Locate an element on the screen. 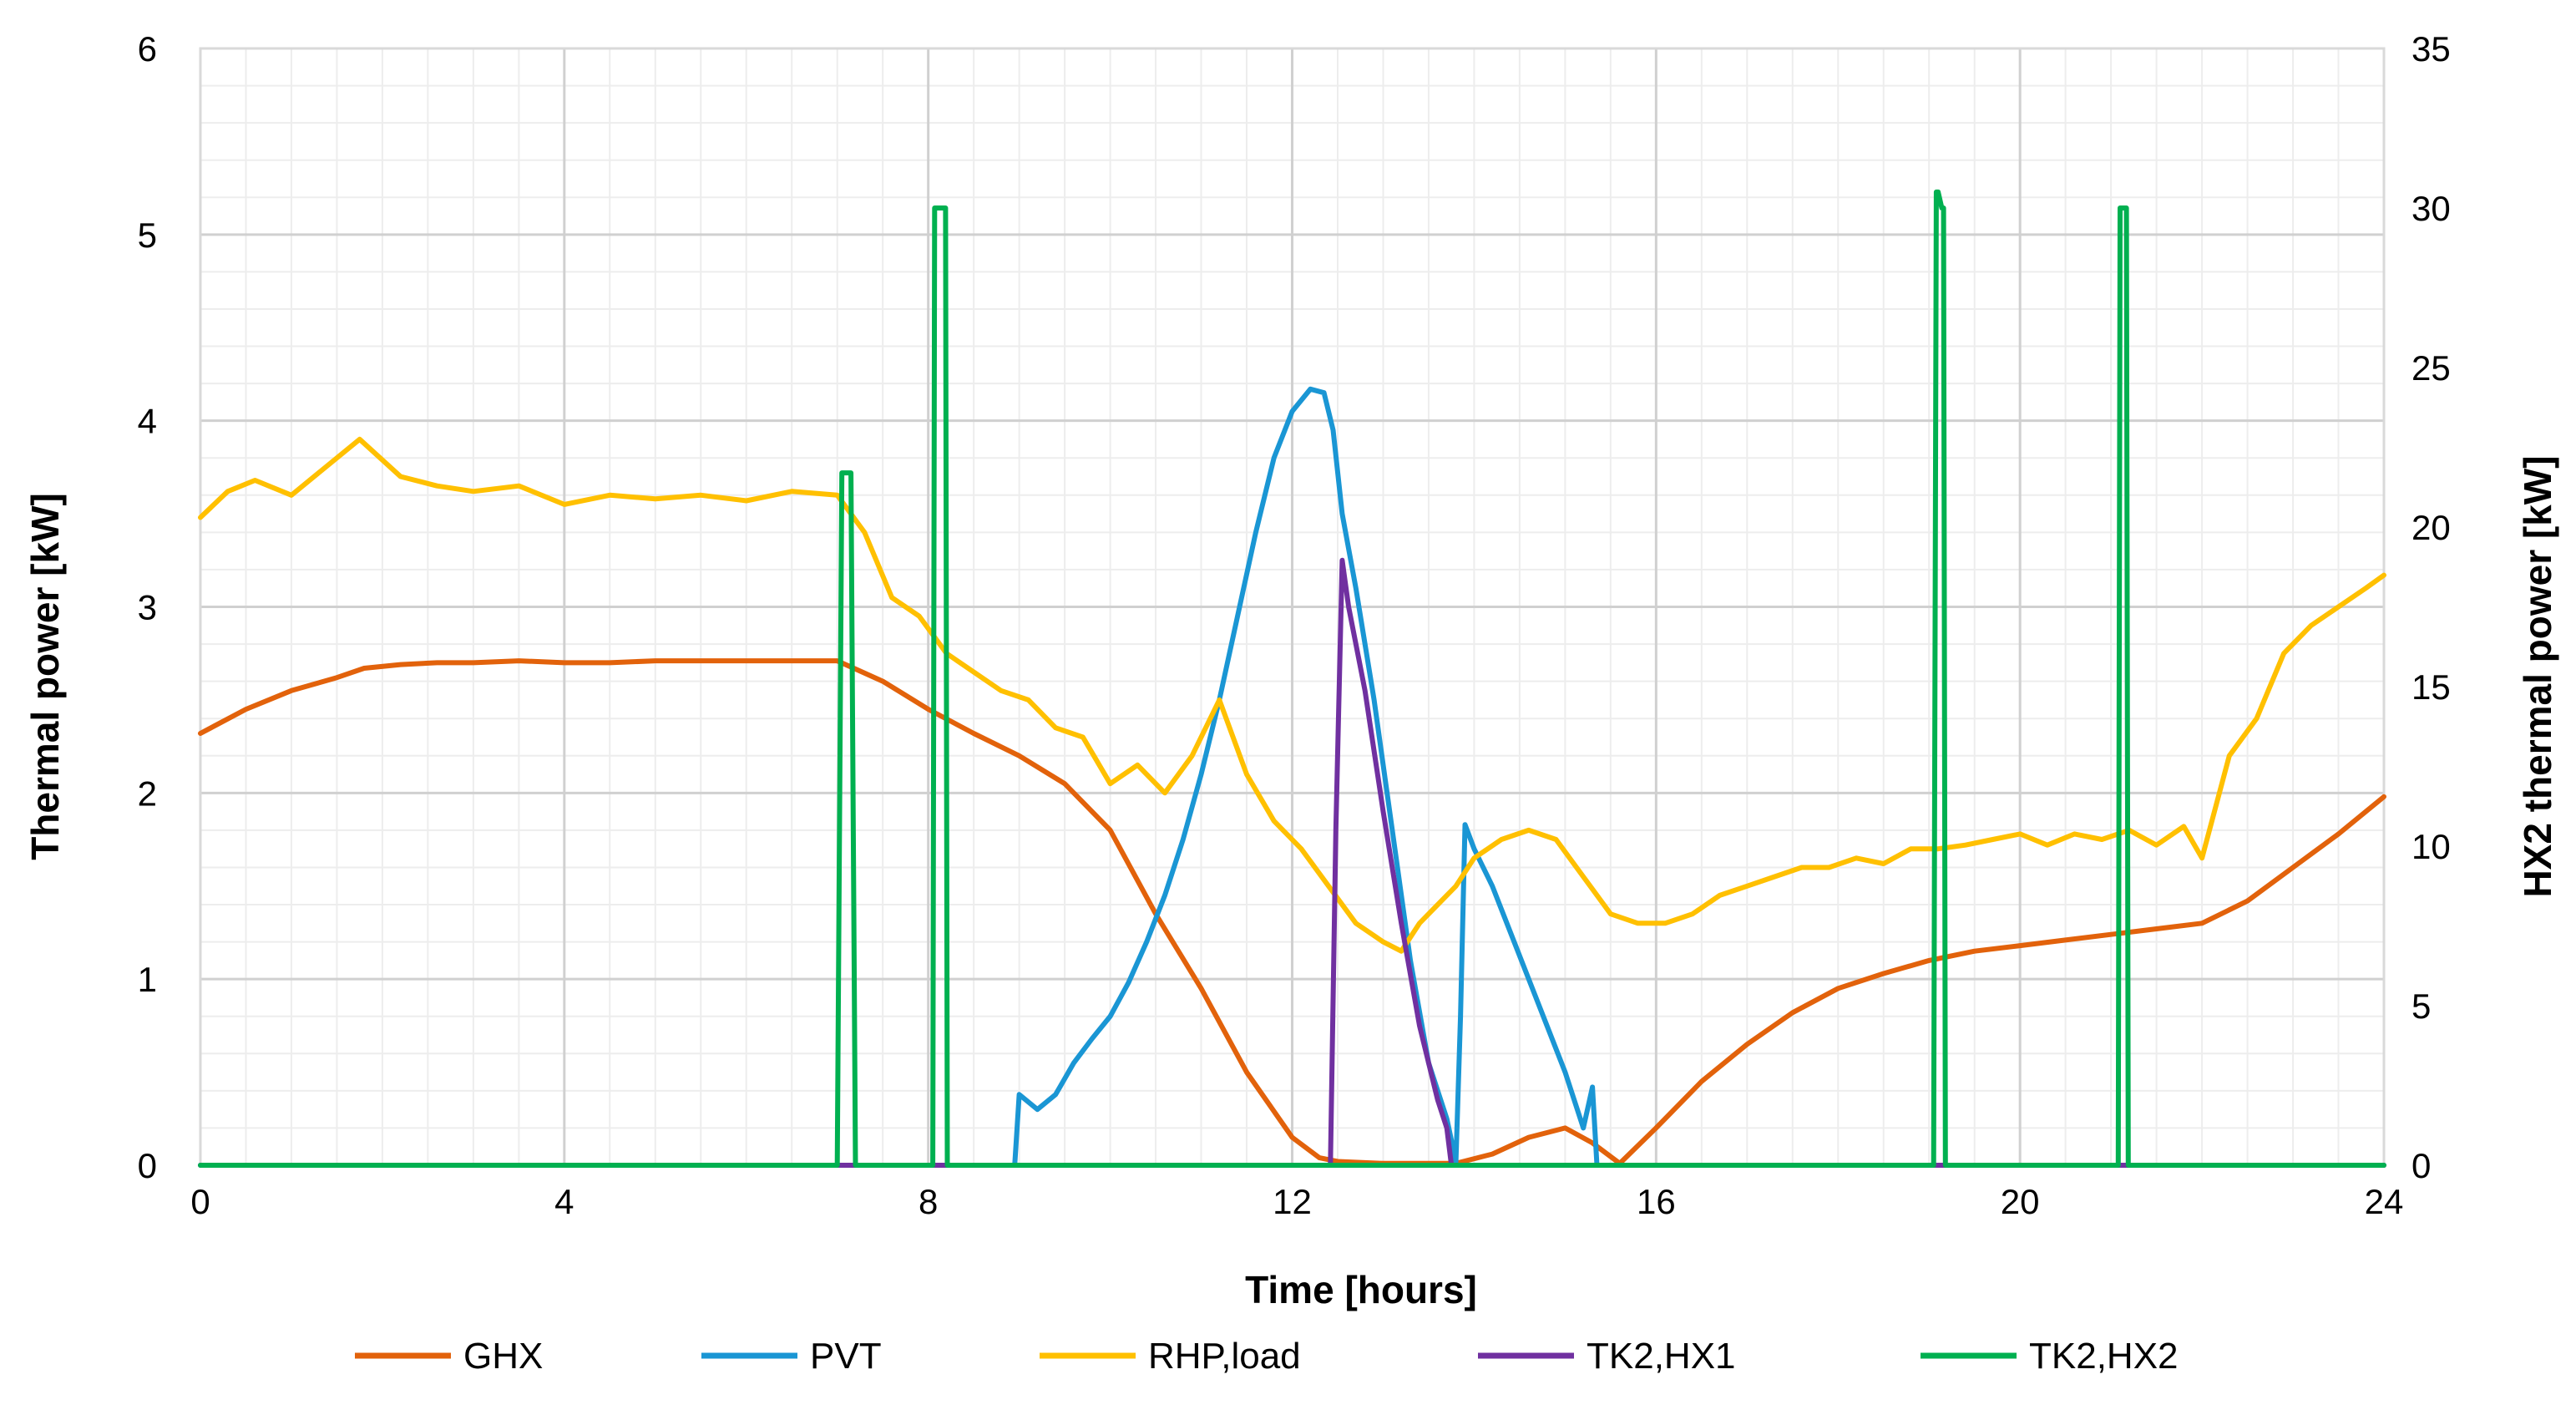 This screenshot has width=2576, height=1415. y-tick-label: 0 is located at coordinates (147, 1165).